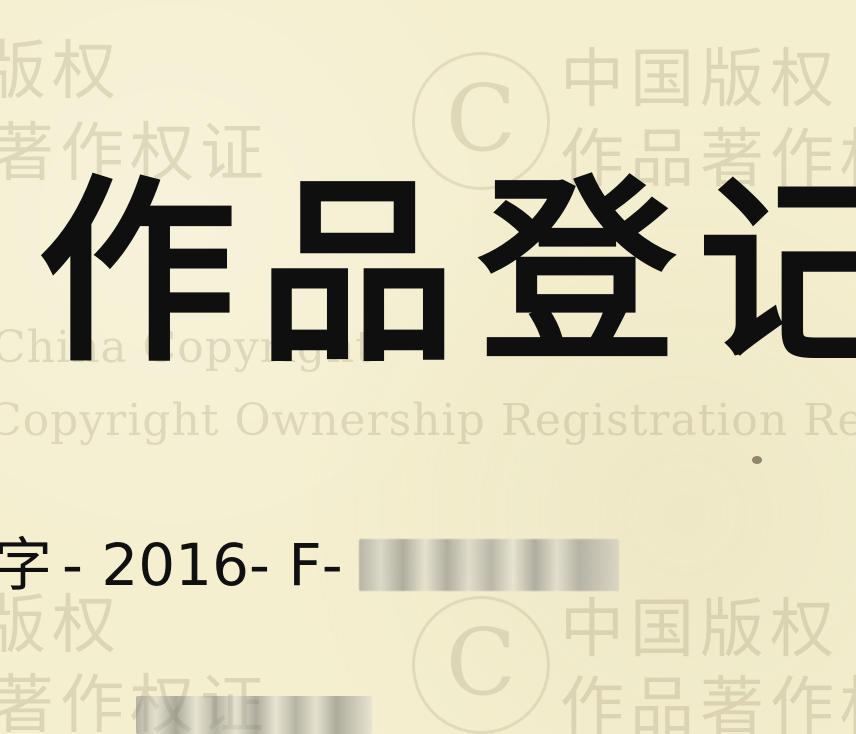 The height and width of the screenshot is (734, 856). Describe the element at coordinates (700, 80) in the screenshot. I see `watermark-right-line-1: 中国版权` at that location.